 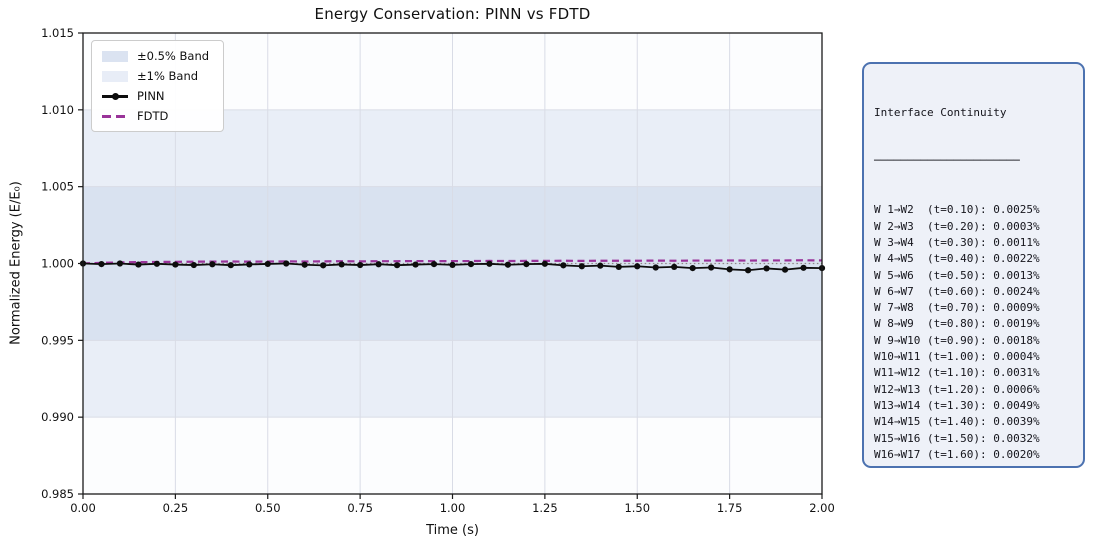 I want to click on svg-text: 0.990, so click(x=57, y=417).